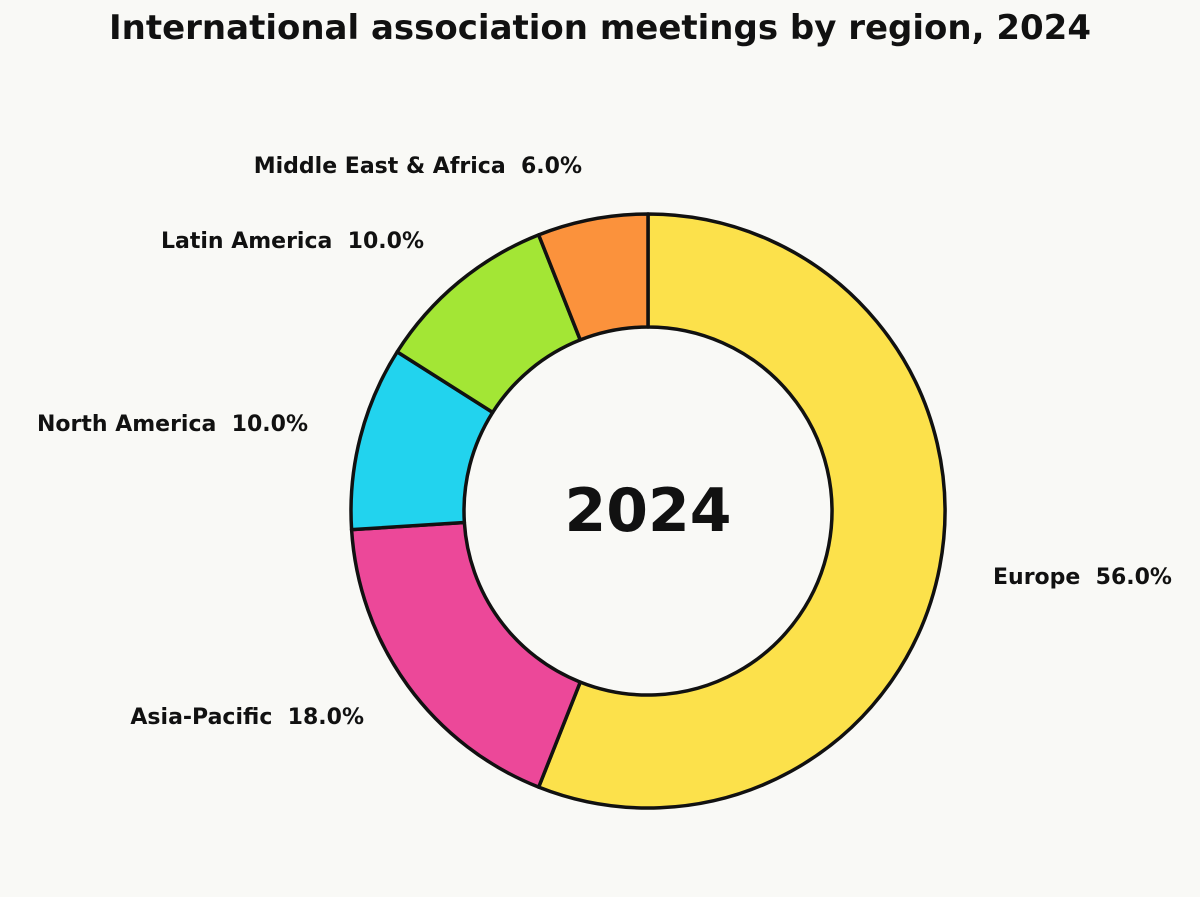 This screenshot has height=897, width=1200. Describe the element at coordinates (418, 166) in the screenshot. I see `slice-label: Middle East & Africa 6.0%` at that location.